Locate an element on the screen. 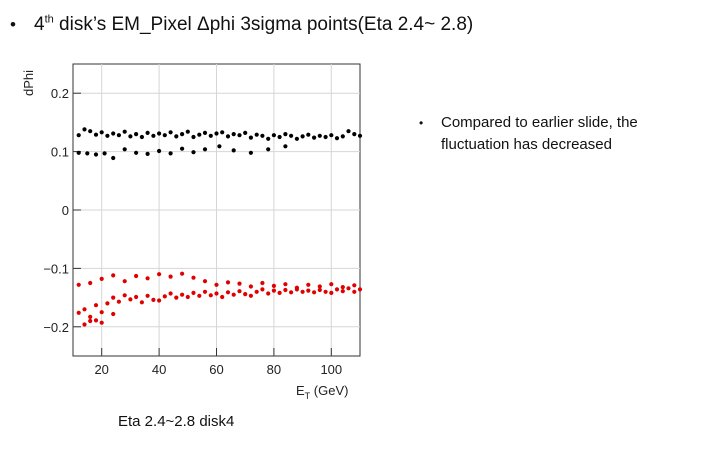 The image size is (720, 450). y-tick-label: −0.2 is located at coordinates (56, 327).